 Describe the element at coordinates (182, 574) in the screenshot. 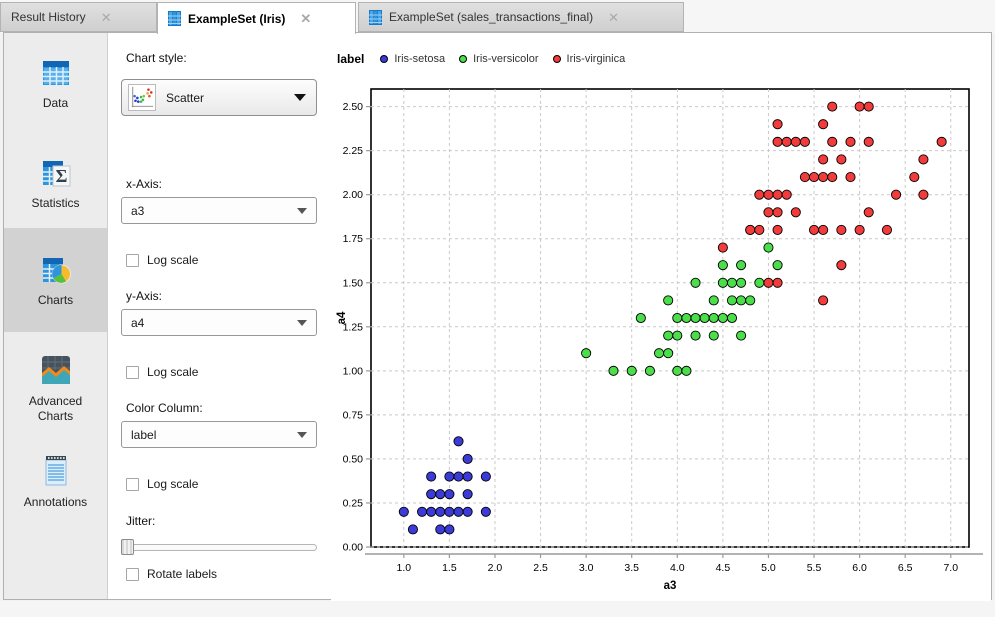

I see `rotate-labels-label: Rotate labels` at that location.